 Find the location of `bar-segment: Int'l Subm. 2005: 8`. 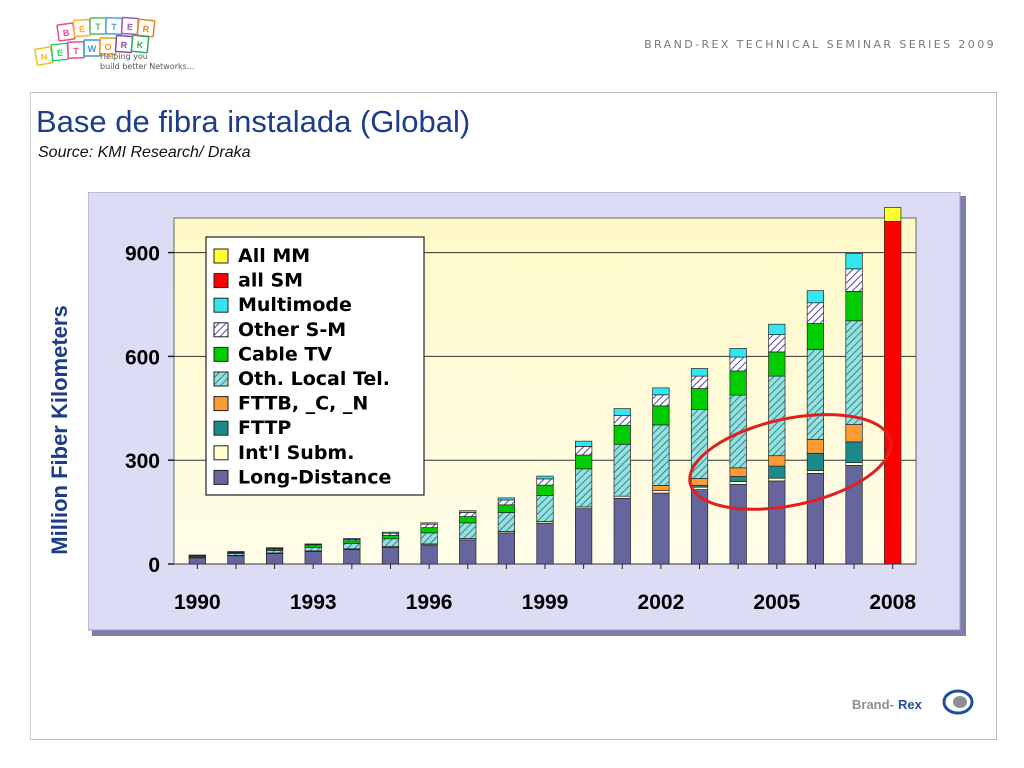

bar-segment: Int'l Subm. 2005: 8 is located at coordinates (777, 479).